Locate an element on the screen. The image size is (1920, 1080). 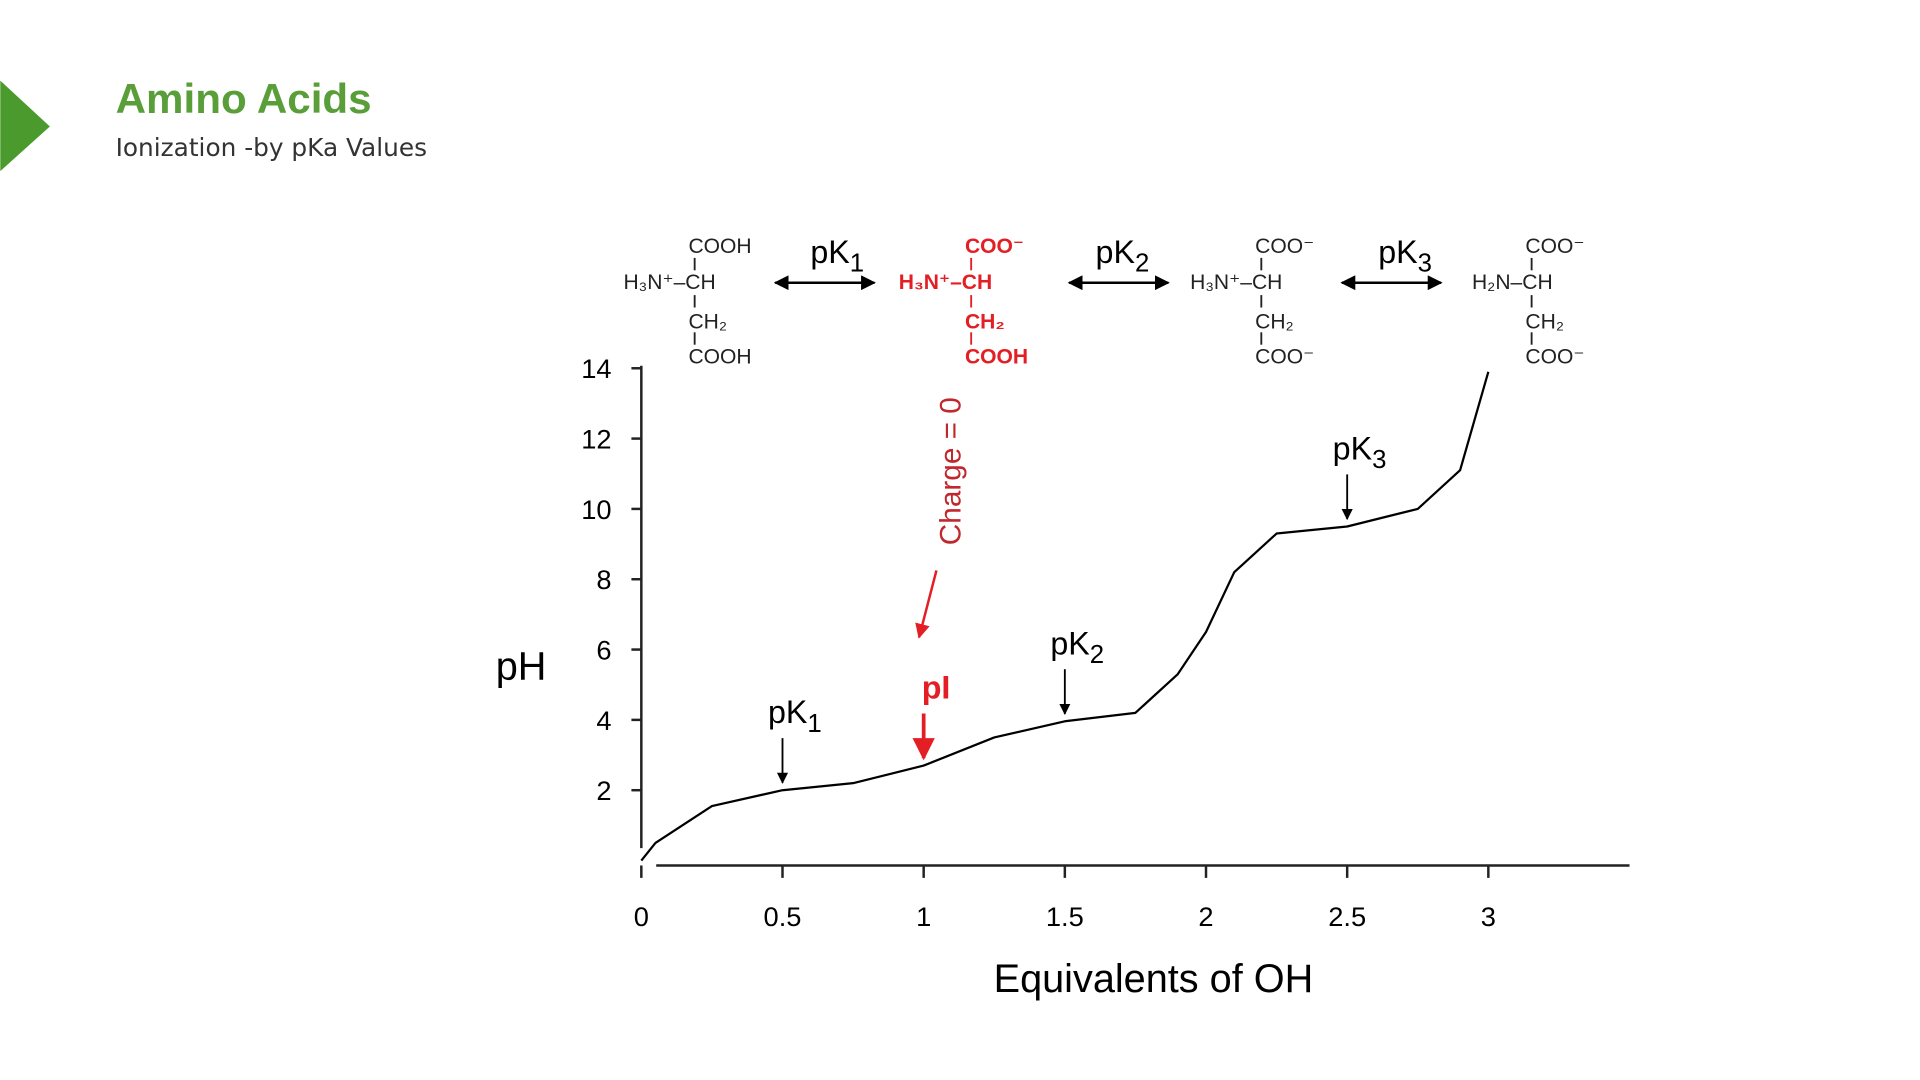
annotation-label: pK3 is located at coordinates (1360, 453).